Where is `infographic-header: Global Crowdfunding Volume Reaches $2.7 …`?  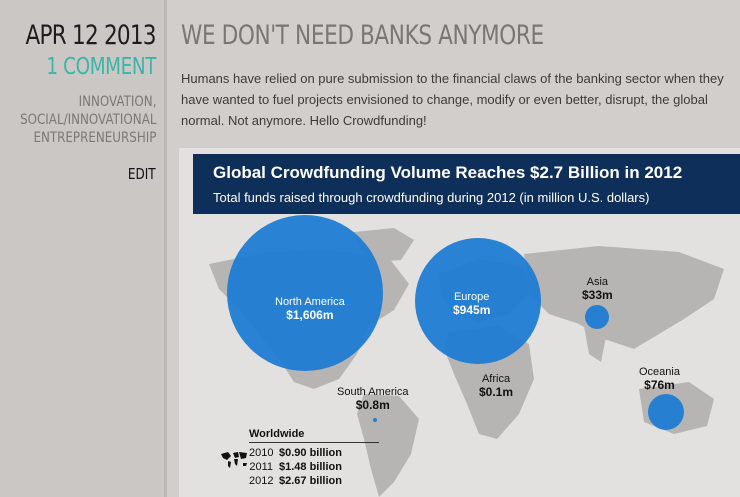
infographic-header: Global Crowdfunding Volume Reaches $2.7 … is located at coordinates (466, 184).